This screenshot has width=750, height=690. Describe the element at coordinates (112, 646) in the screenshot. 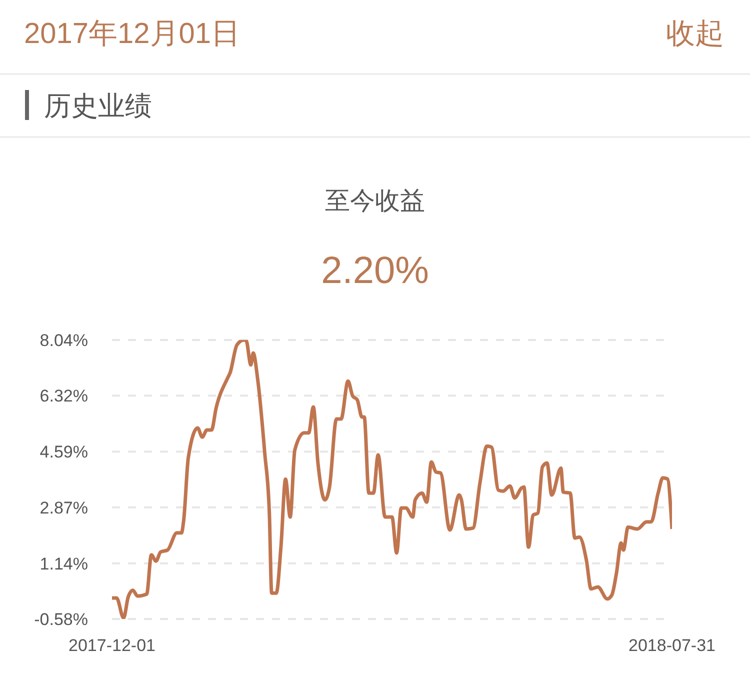

I see `x-tick-label: 2017-12-01` at that location.